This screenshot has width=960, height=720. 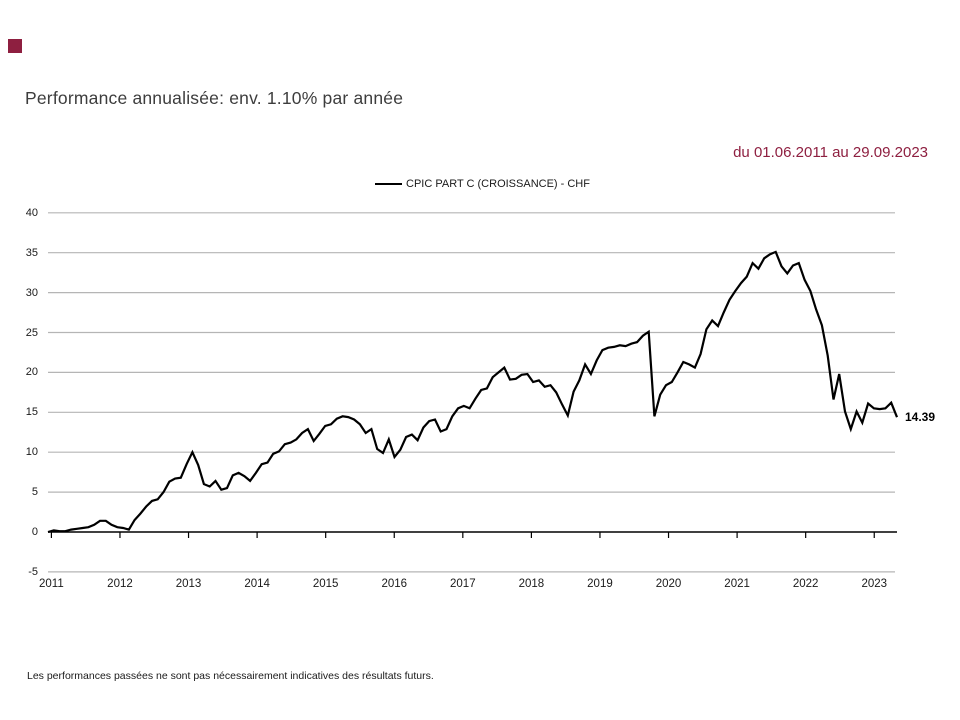 What do you see at coordinates (388, 184) in the screenshot?
I see `legend-line-swatch` at bounding box center [388, 184].